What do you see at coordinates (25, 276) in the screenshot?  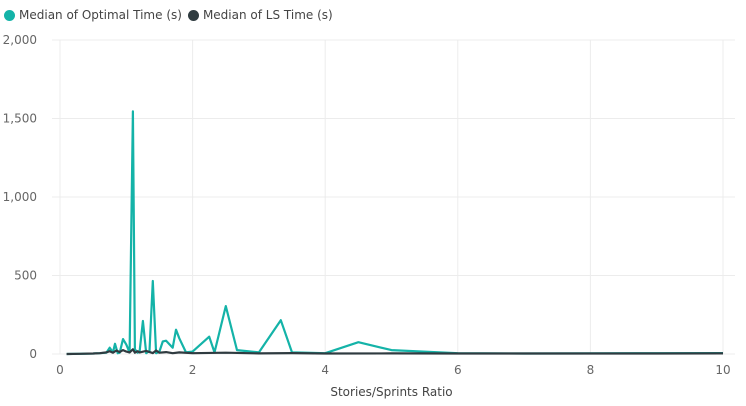 I see `y-tick-label: 500` at bounding box center [25, 276].